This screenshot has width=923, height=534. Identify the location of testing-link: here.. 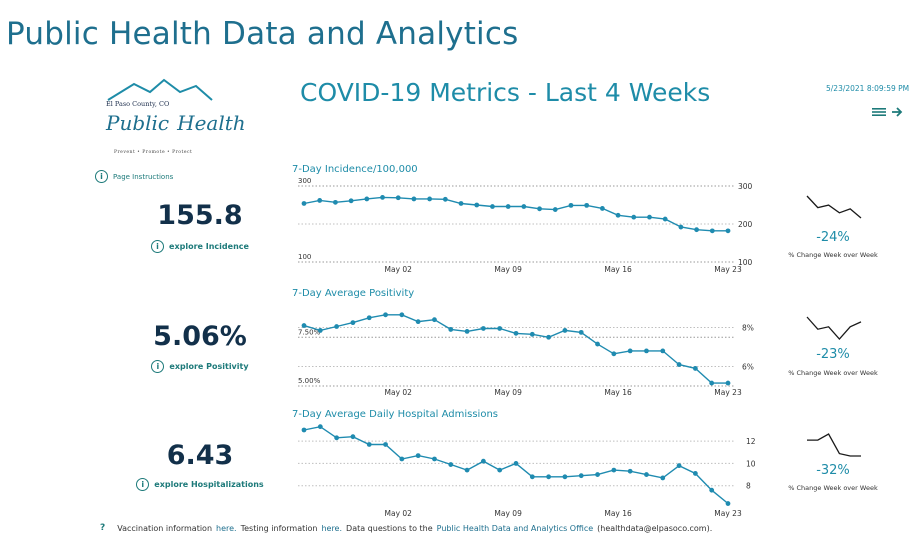
(332, 528).